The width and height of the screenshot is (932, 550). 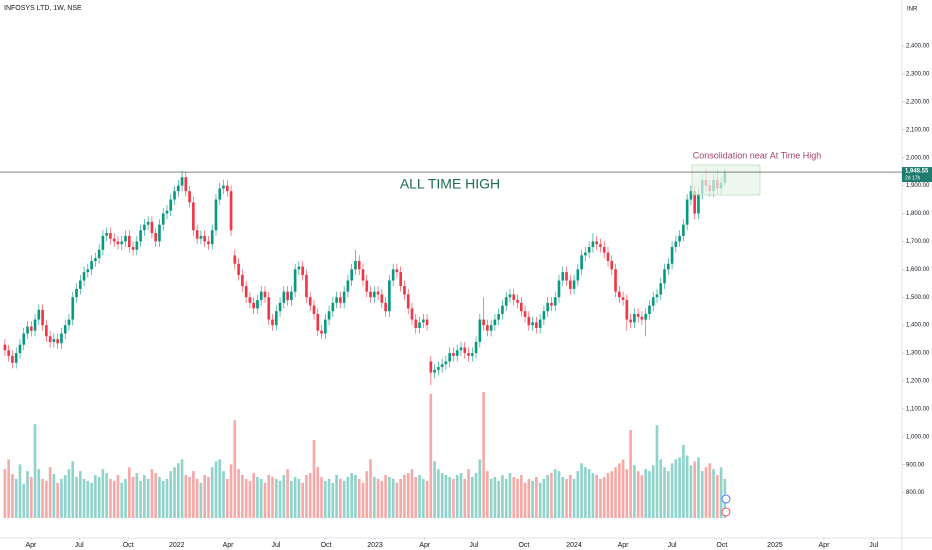 I want to click on x-tick-label: 2024, so click(x=574, y=545).